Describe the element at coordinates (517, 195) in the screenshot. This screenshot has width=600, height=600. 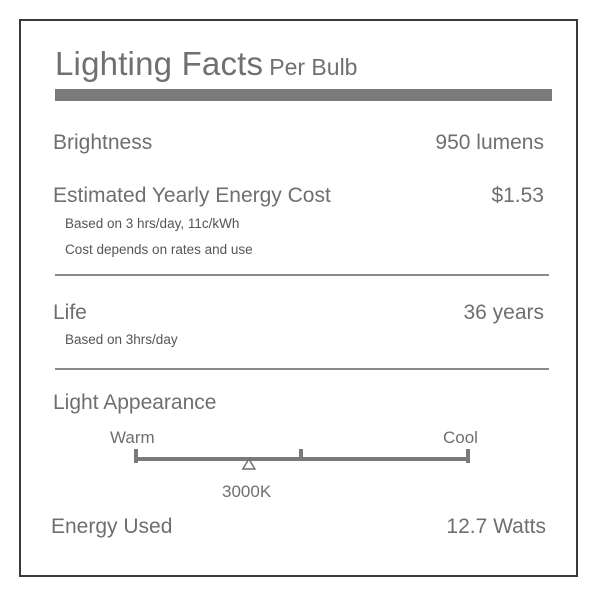
I see `energy-cost-value: $1.53` at that location.